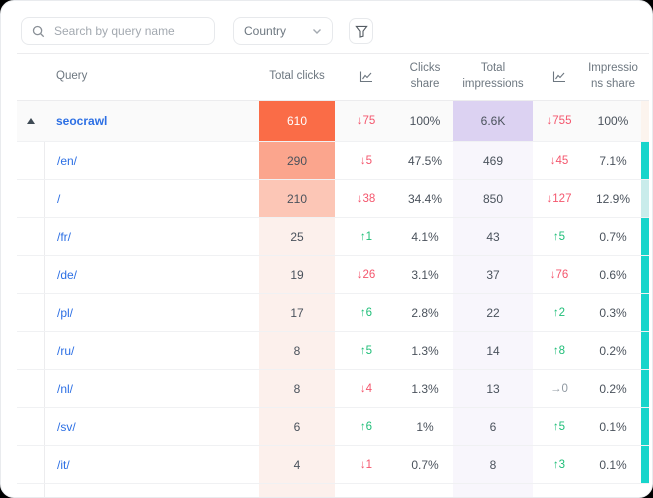 The image size is (653, 498). What do you see at coordinates (67, 160) in the screenshot?
I see `query-link: /en/` at bounding box center [67, 160].